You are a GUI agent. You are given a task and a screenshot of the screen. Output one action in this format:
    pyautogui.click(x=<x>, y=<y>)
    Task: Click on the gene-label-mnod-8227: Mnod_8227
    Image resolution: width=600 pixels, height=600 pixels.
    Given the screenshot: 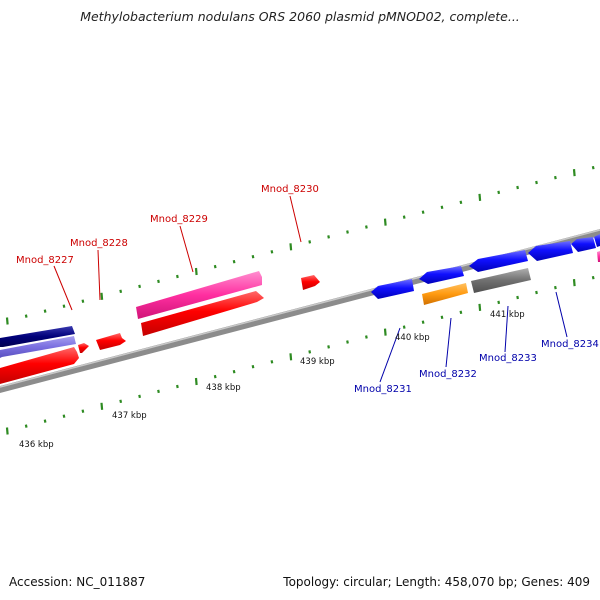 What is the action you would take?
    pyautogui.click(x=45, y=260)
    